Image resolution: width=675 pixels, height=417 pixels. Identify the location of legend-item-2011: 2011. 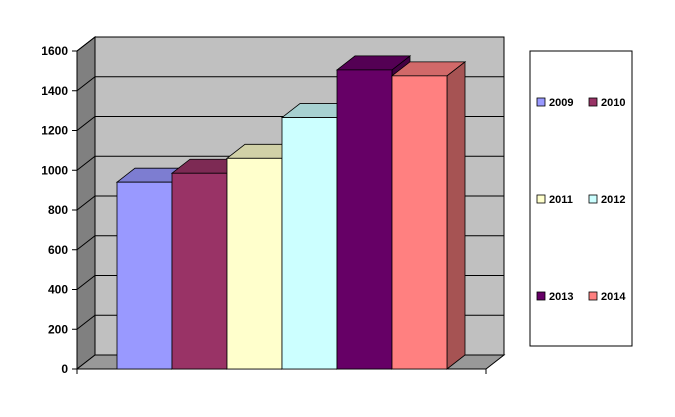
(554, 200).